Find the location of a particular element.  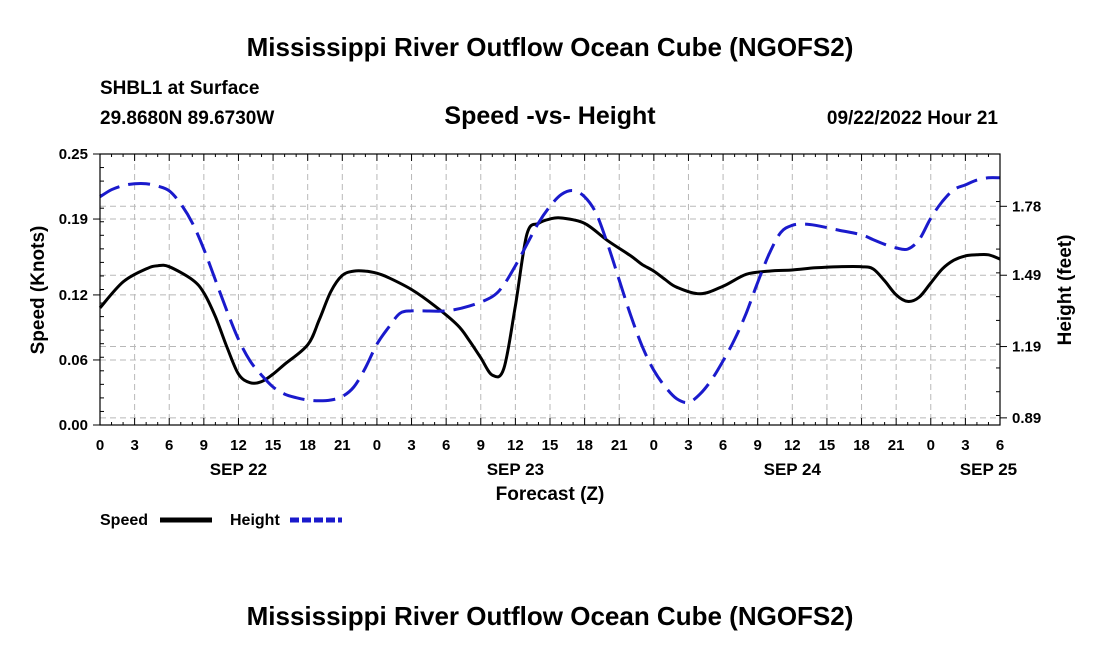

y-tick-label: 0.19 is located at coordinates (73, 219).